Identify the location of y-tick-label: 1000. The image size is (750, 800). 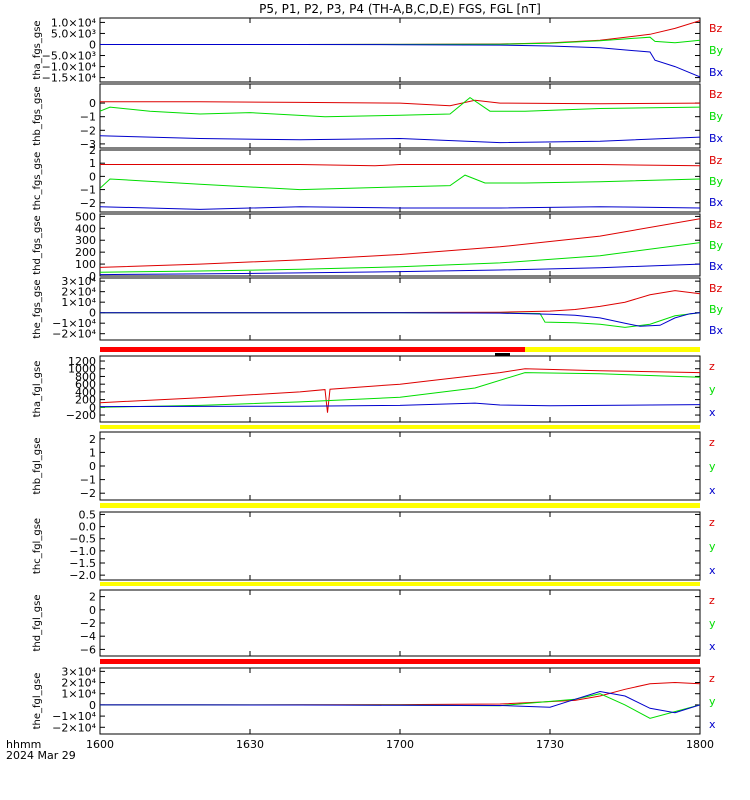
(82, 369).